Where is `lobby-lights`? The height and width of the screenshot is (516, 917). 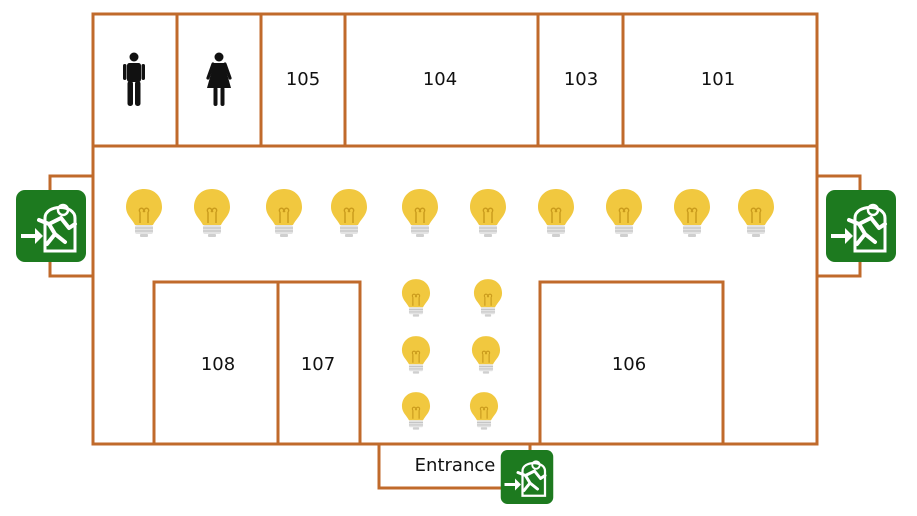 lobby-lights is located at coordinates (452, 354).